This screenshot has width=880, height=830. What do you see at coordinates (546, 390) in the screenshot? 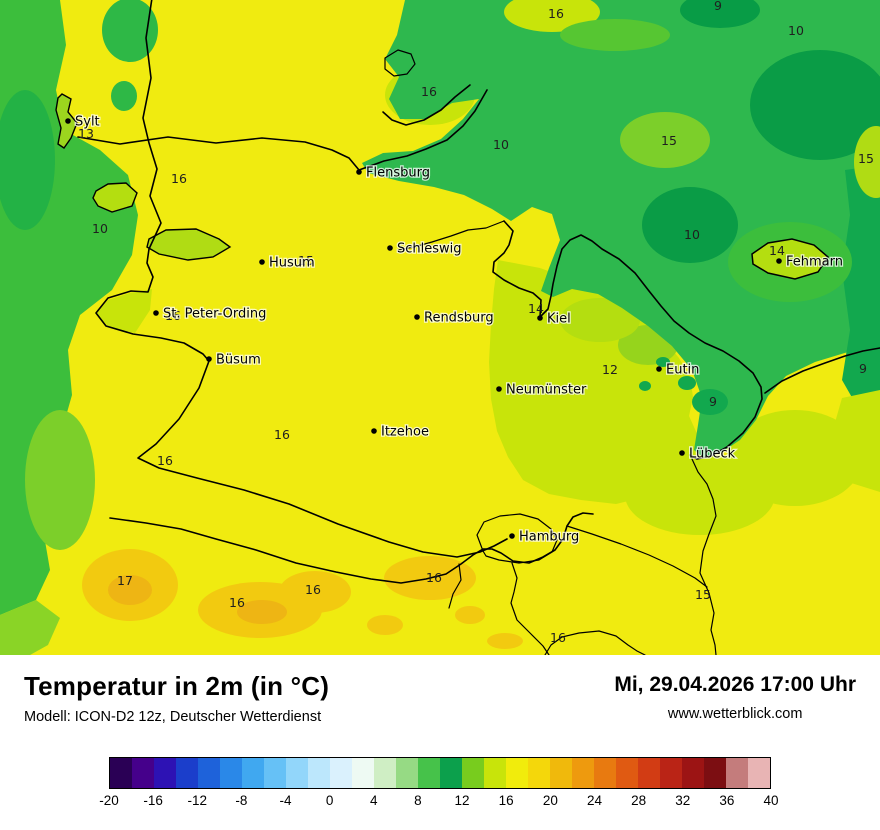
I see `city-label: Neumünster` at bounding box center [546, 390].